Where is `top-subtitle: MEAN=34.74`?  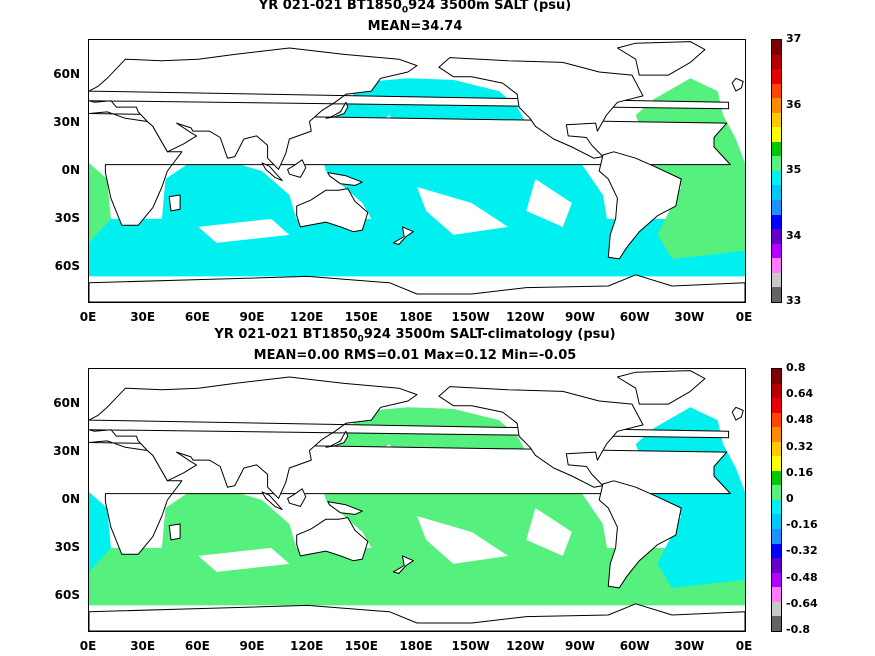 top-subtitle: MEAN=34.74 is located at coordinates (415, 26).